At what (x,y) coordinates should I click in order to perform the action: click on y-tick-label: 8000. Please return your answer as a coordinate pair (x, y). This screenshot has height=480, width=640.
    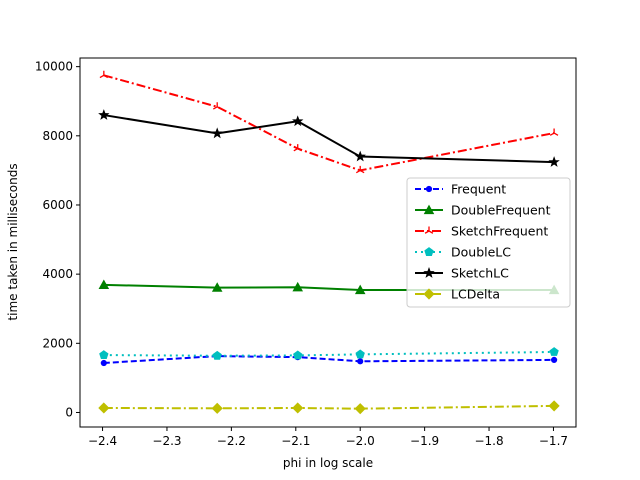
    Looking at the image, I should click on (57, 136).